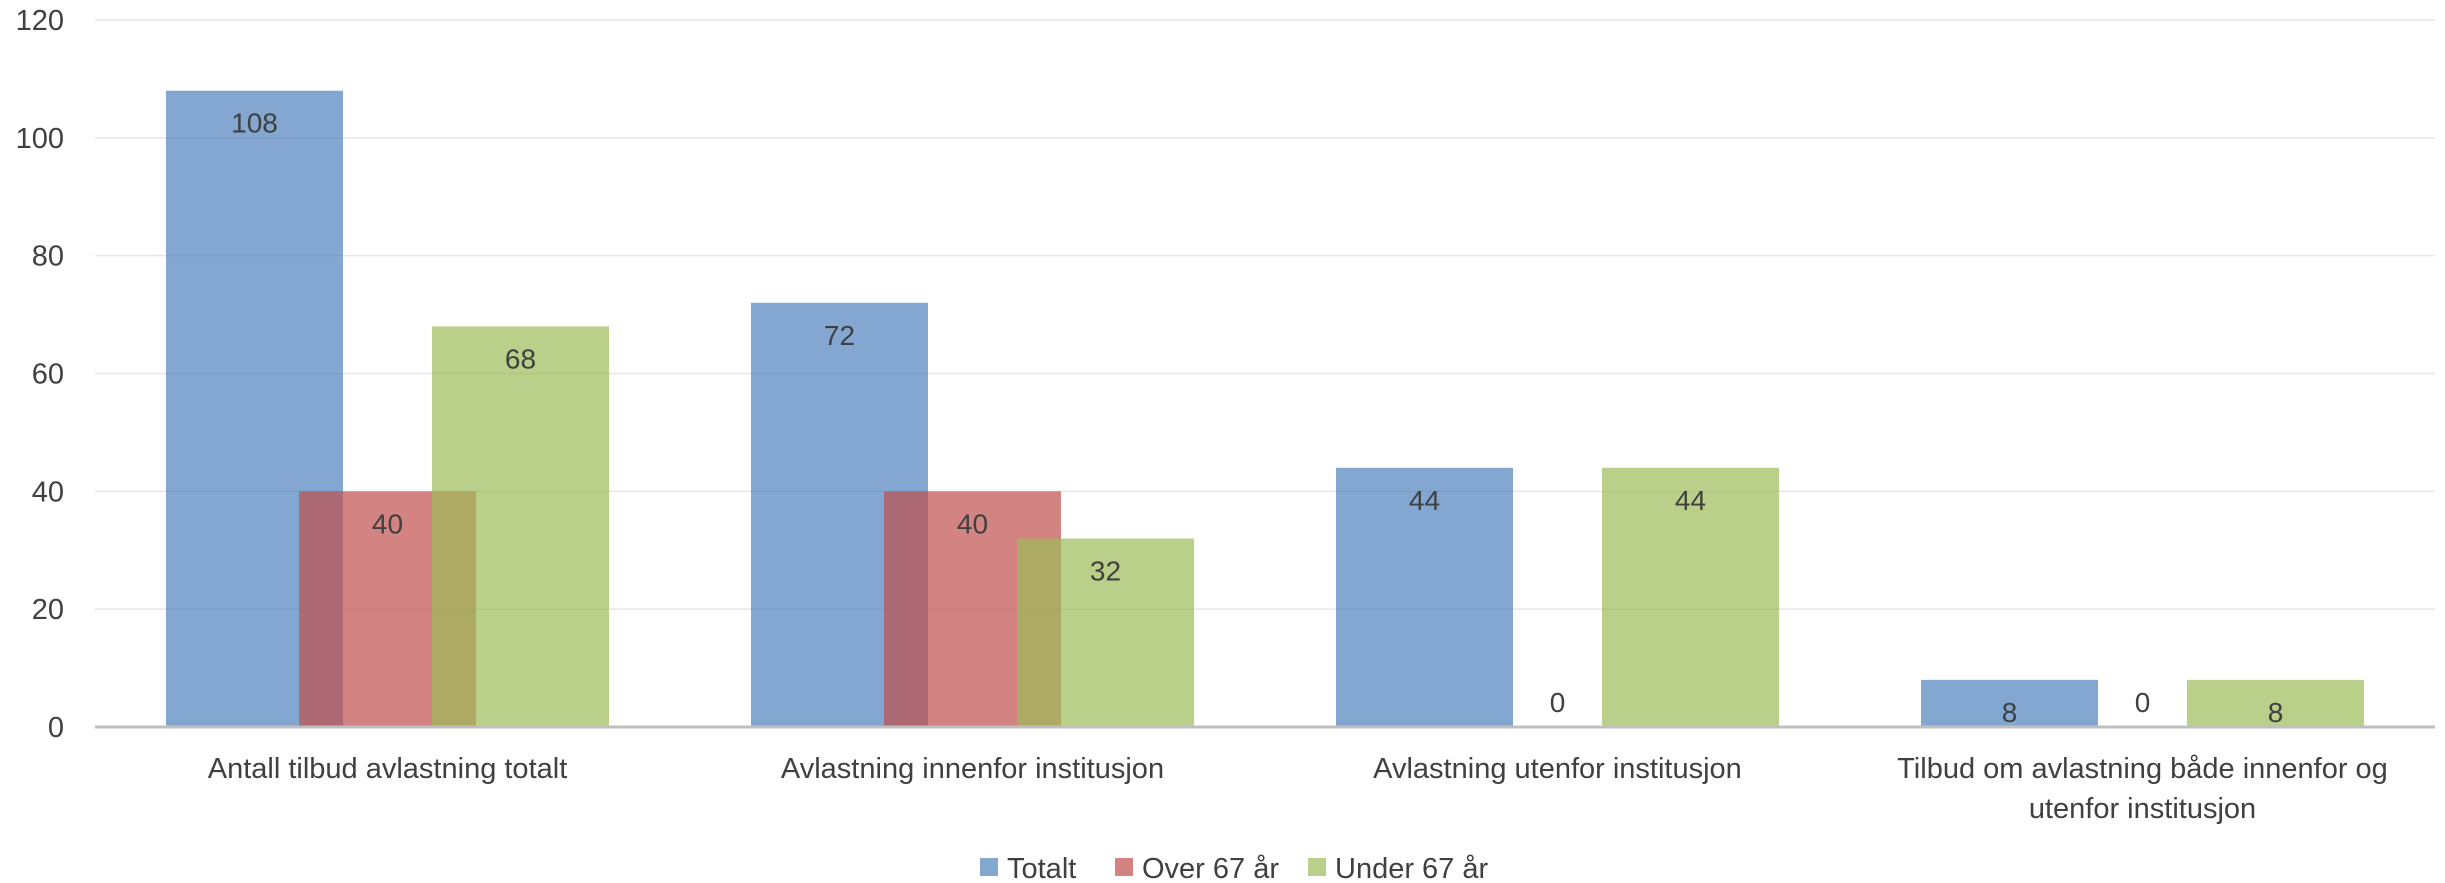 This screenshot has width=2445, height=883. Describe the element at coordinates (254, 123) in the screenshot. I see `data-label: 108` at that location.